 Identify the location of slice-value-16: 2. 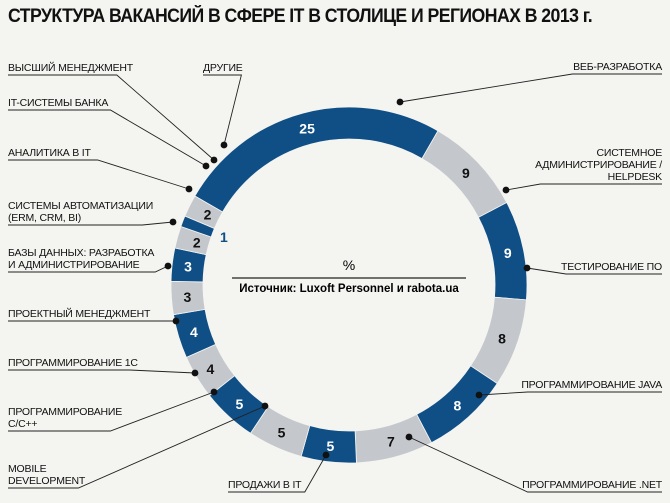
(208, 215).